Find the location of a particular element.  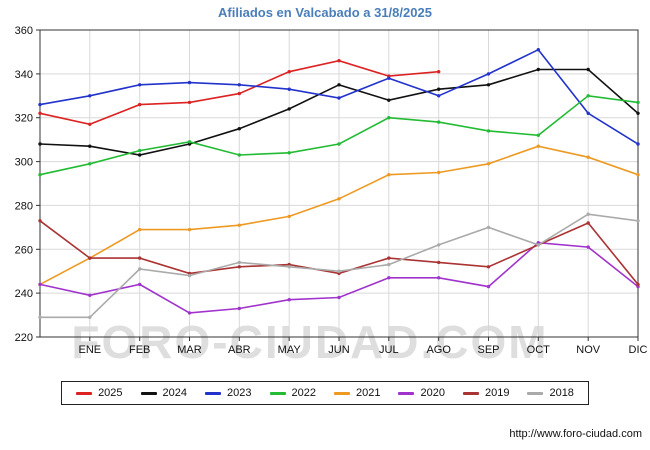

legend-label-2019: 2019 is located at coordinates (497, 393).